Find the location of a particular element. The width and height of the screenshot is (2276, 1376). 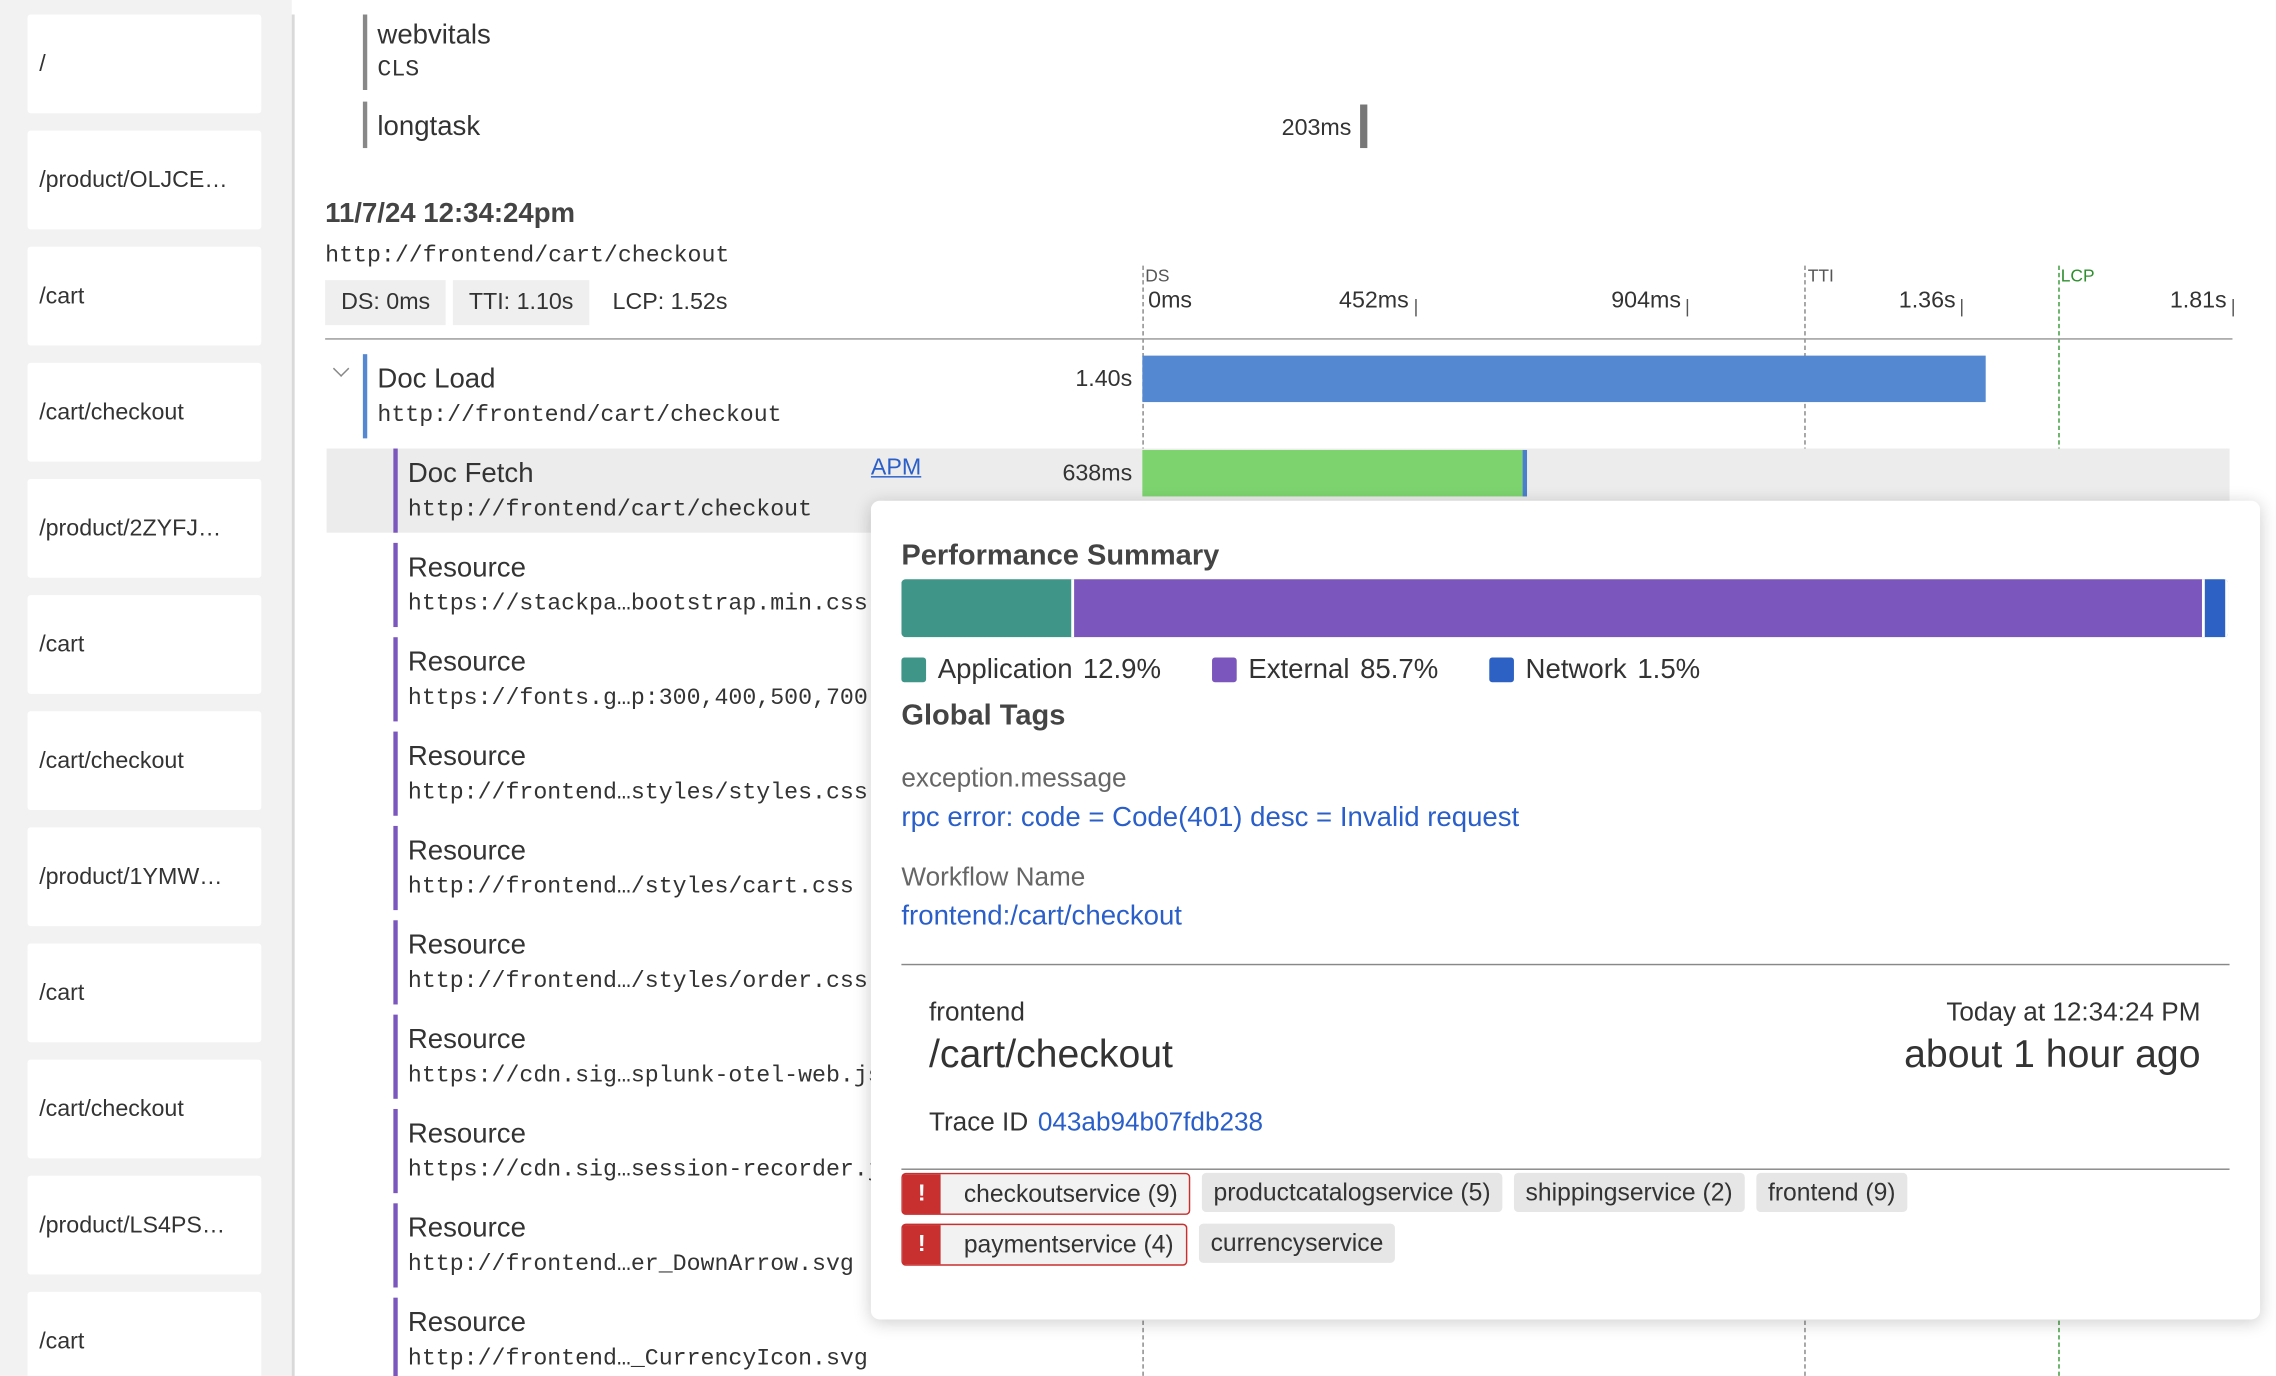

metric-chip: TTI: 1.10s is located at coordinates (521, 303).